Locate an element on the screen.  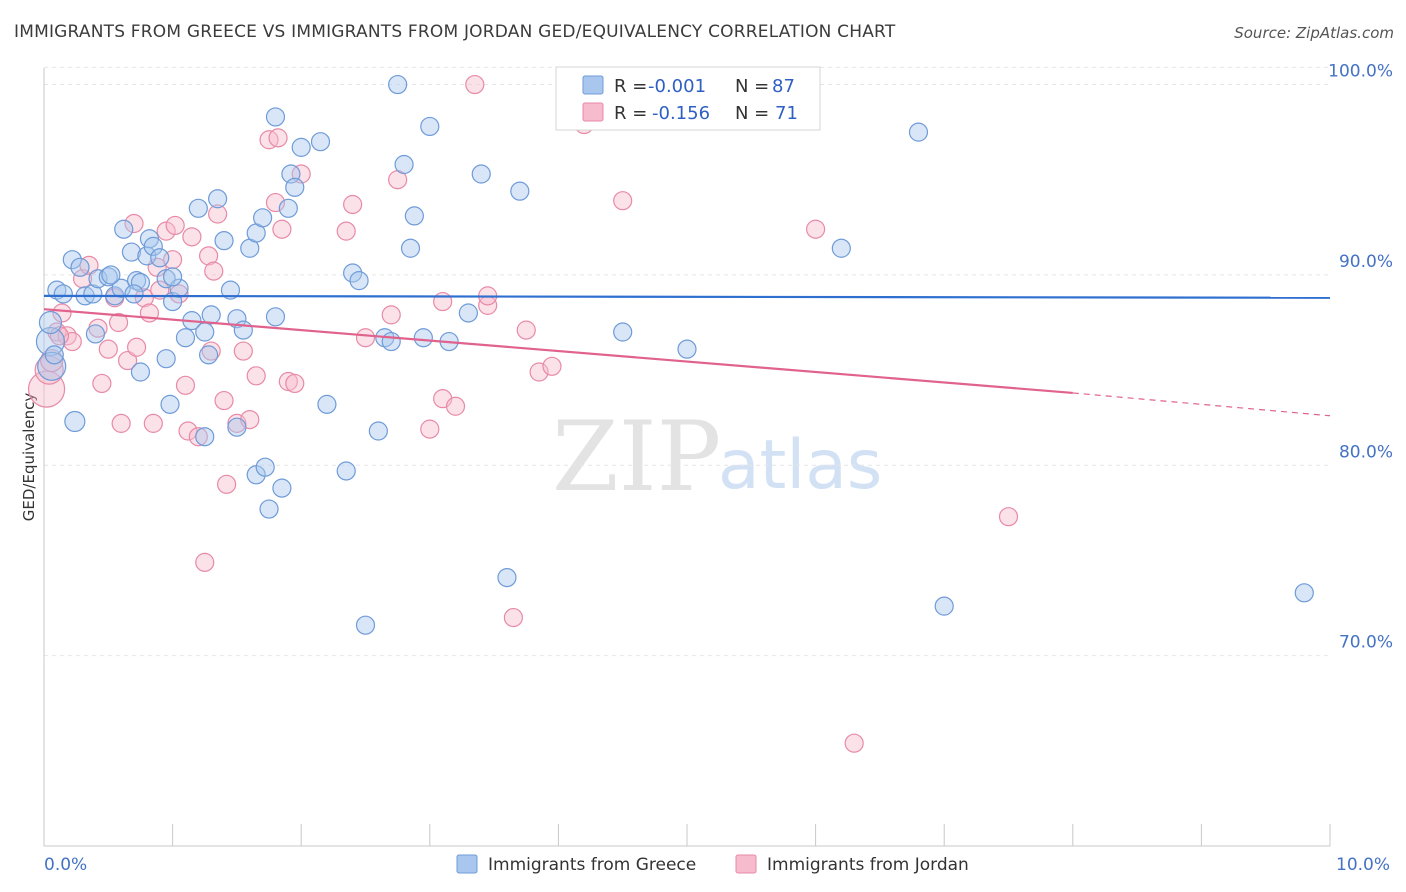
trend-lines is located at coordinates (687, 355).